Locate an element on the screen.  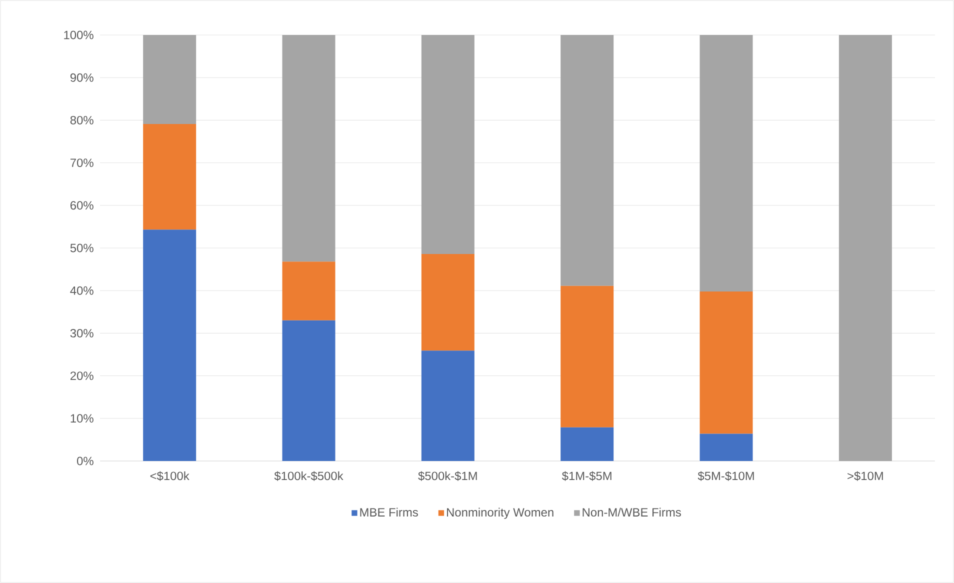
x-tick-label: $500k-$1M is located at coordinates (447, 476).